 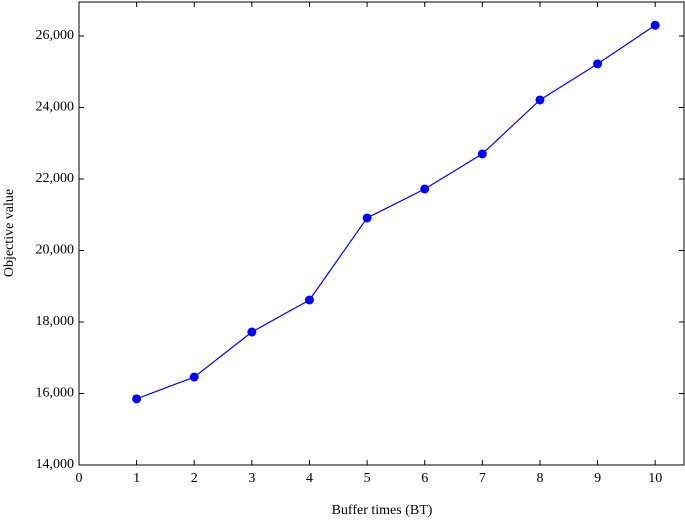 I want to click on y-tick-label: 18,000, so click(x=55, y=321).